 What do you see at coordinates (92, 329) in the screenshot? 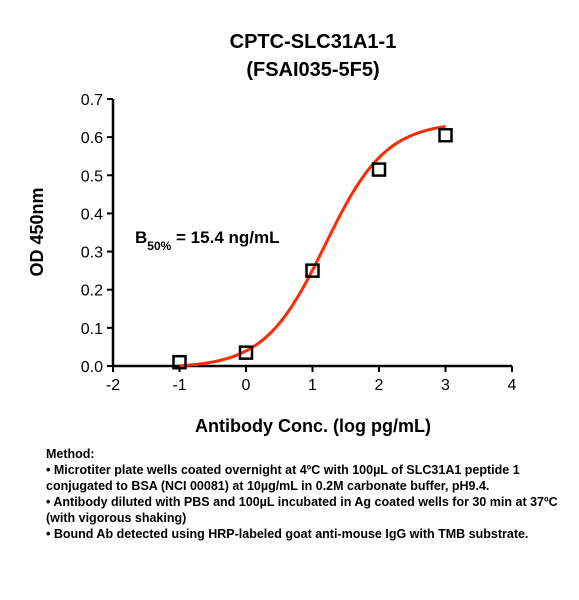
I see `y-tick-label: 0.1` at bounding box center [92, 329].